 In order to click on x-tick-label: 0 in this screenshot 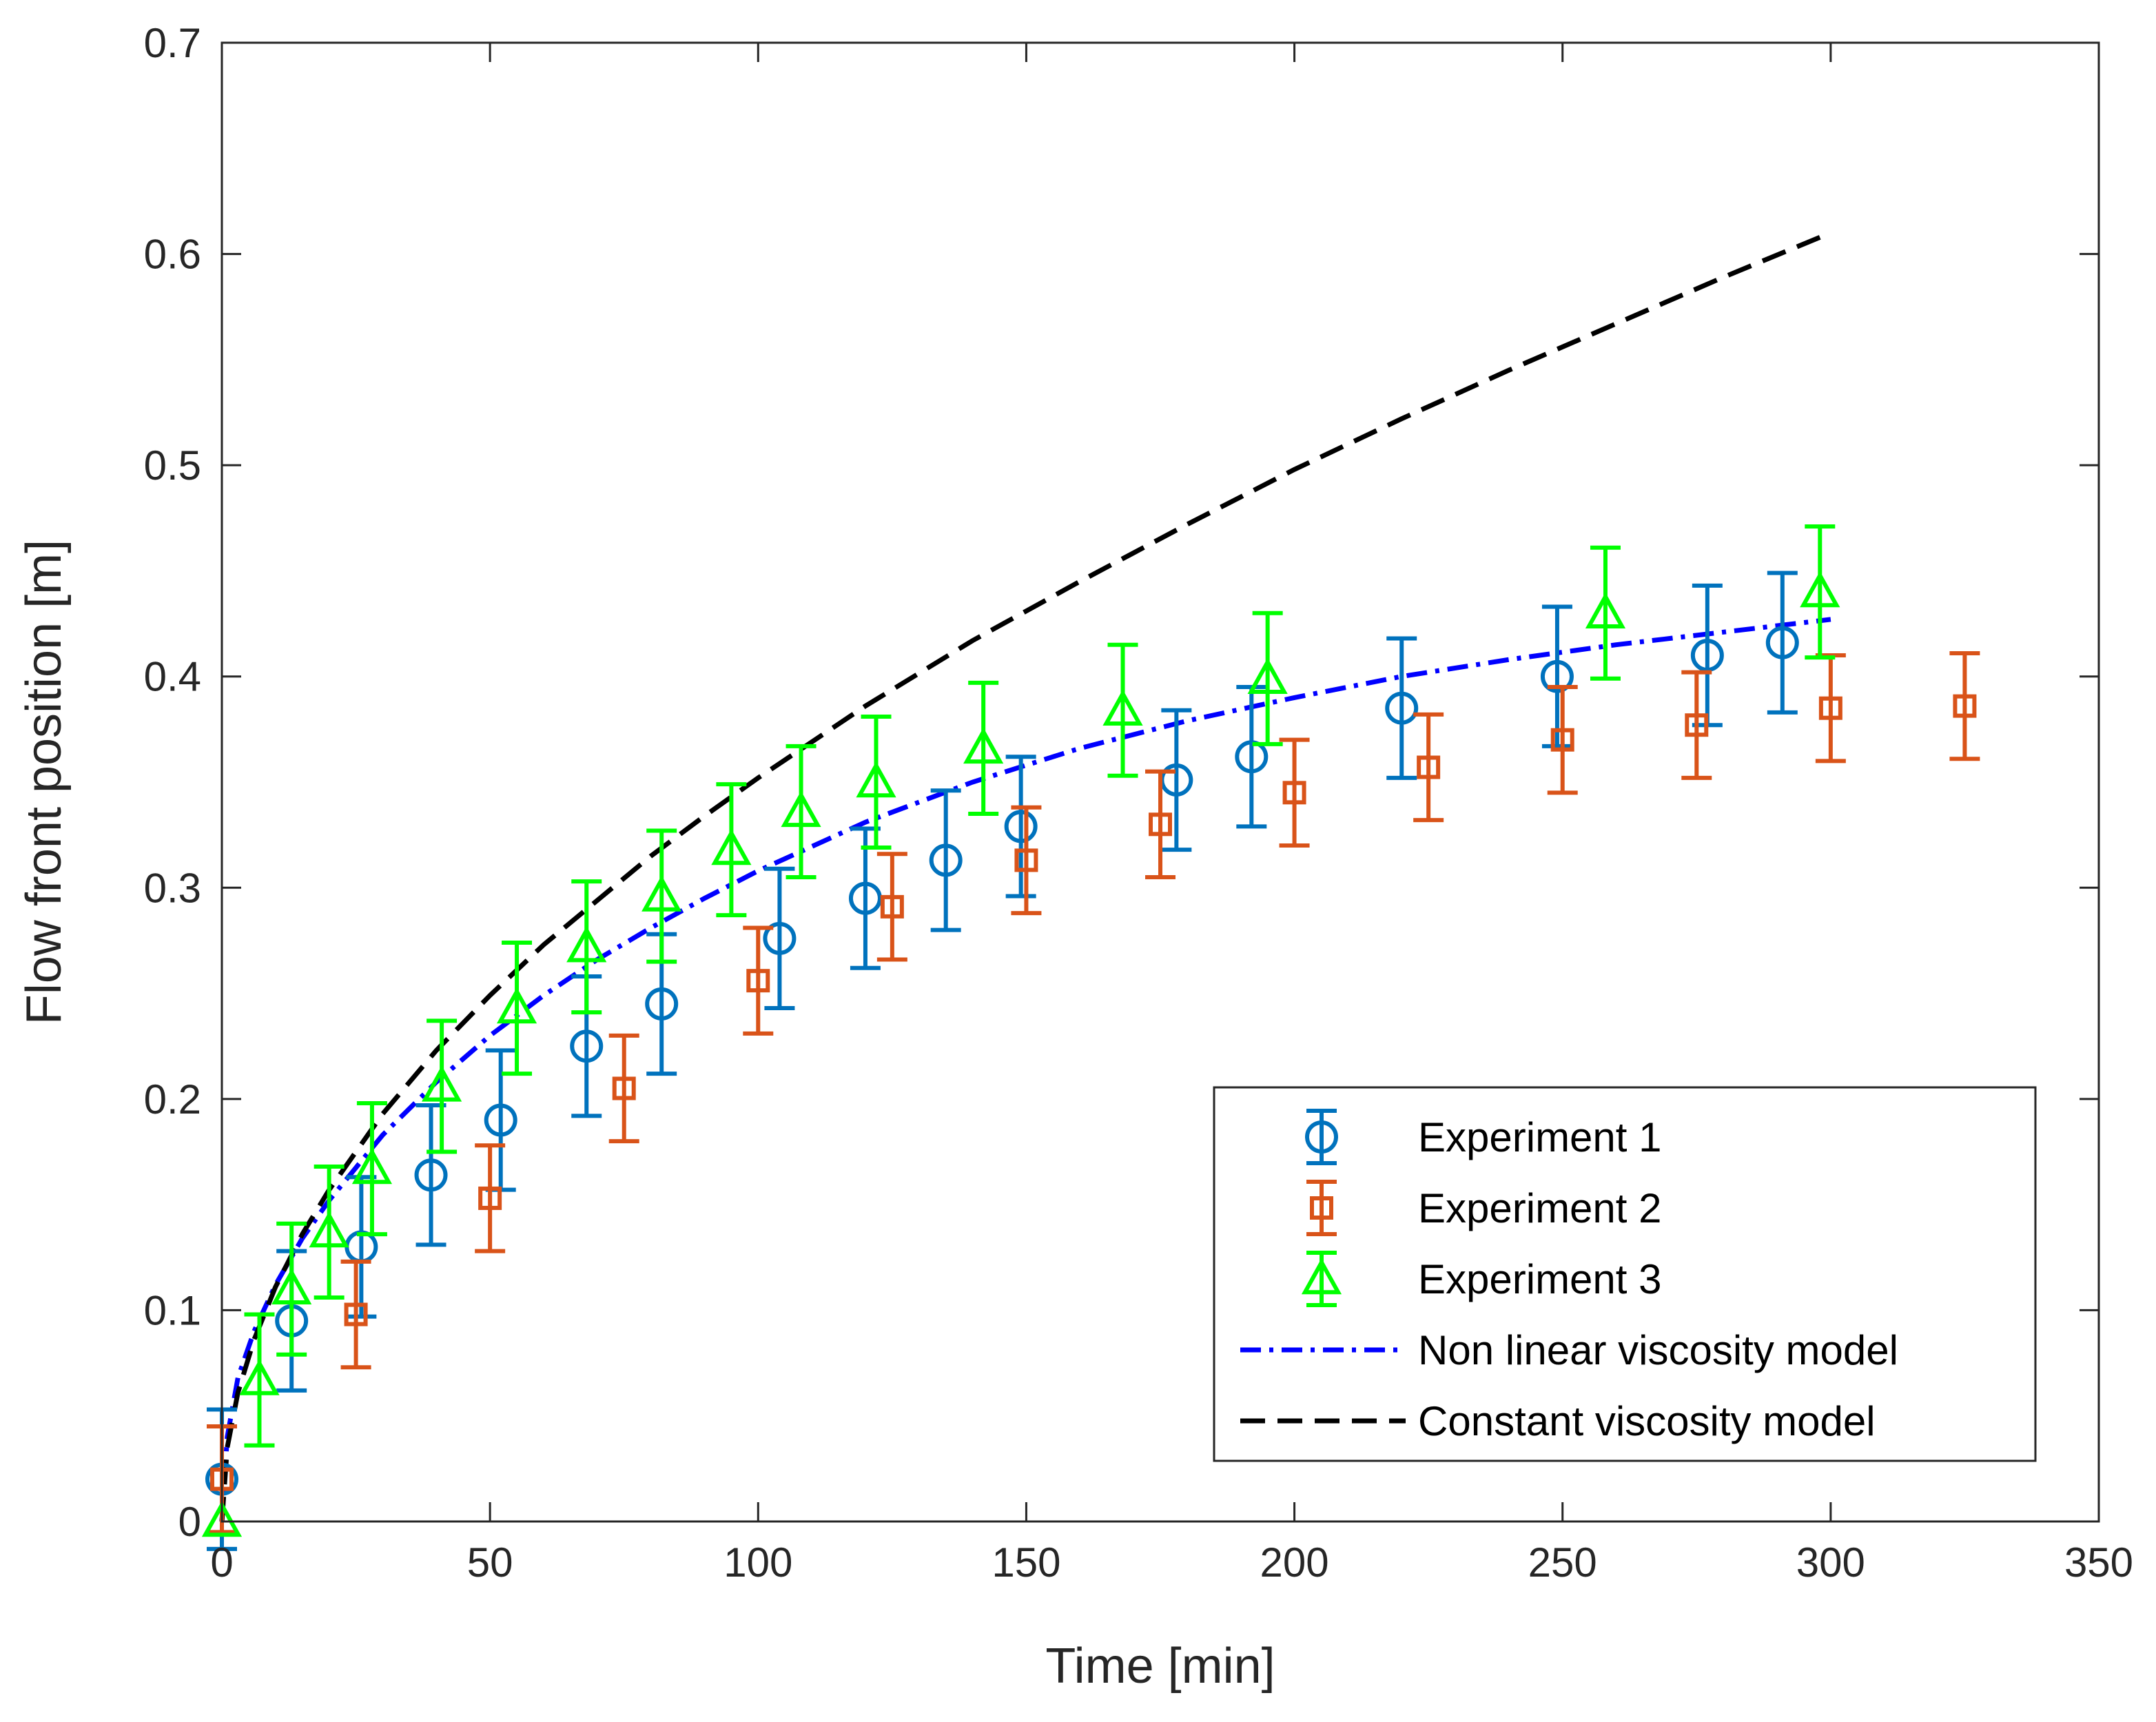, I will do `click(221, 1562)`.